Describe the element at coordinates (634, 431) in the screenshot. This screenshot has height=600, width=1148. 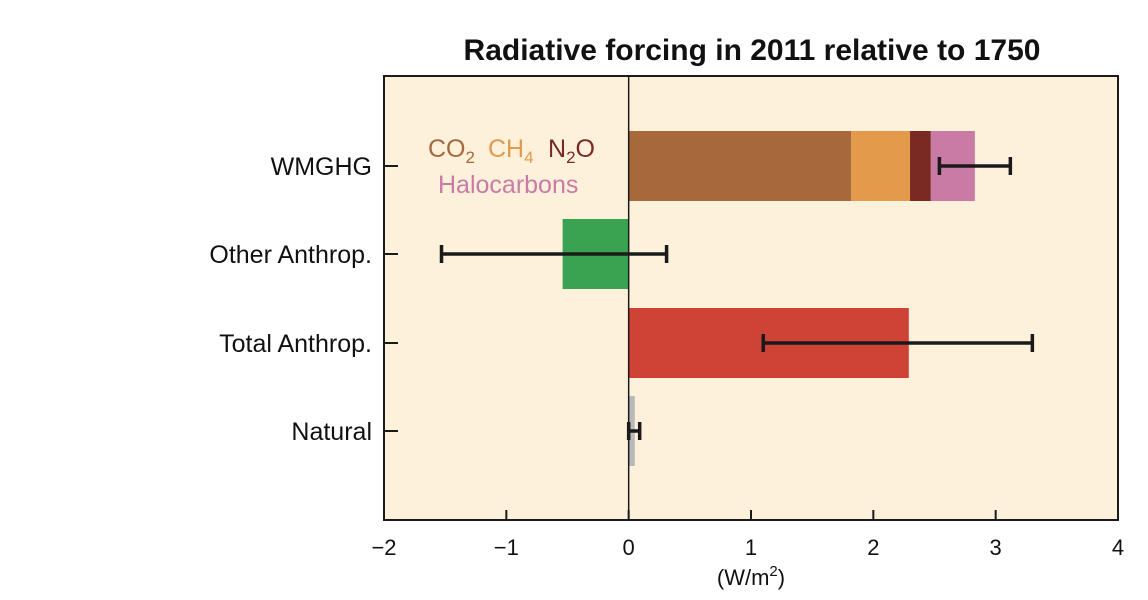
I see `error-bar-natural` at that location.